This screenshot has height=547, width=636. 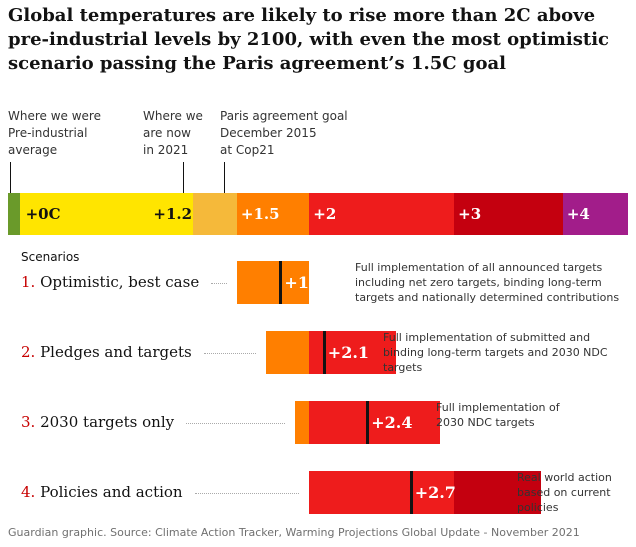 What do you see at coordinates (120, 282) in the screenshot?
I see `scenario-label: Optimistic, best case` at bounding box center [120, 282].